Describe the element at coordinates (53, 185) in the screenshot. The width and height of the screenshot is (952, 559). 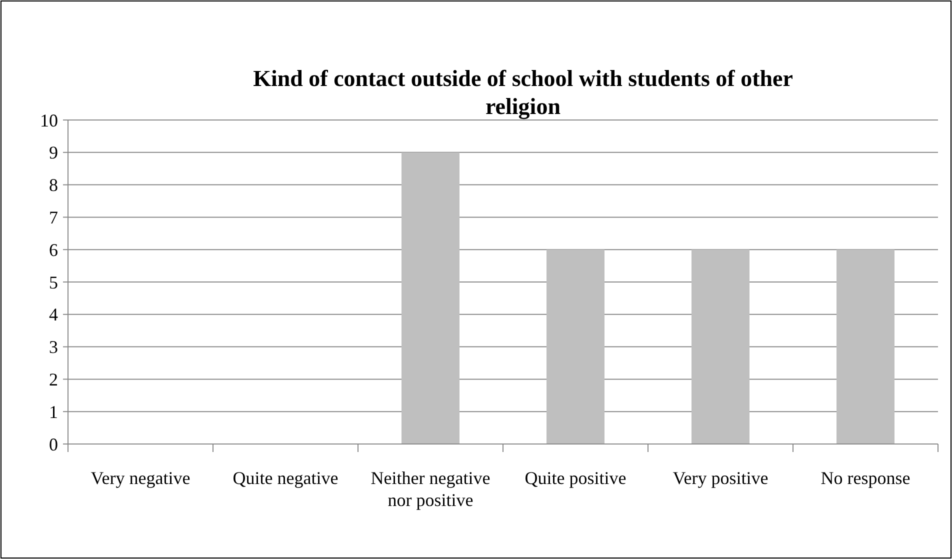
I see `y-tick-label: 8` at that location.